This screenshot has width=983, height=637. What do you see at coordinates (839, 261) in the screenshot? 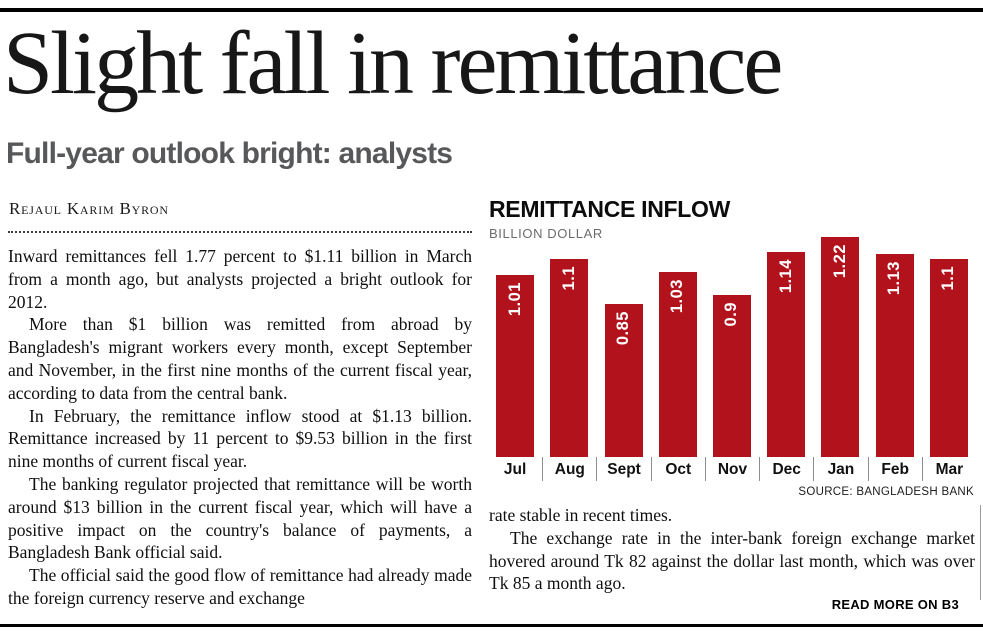
I see `bar-value-label: 1.22` at bounding box center [839, 261].